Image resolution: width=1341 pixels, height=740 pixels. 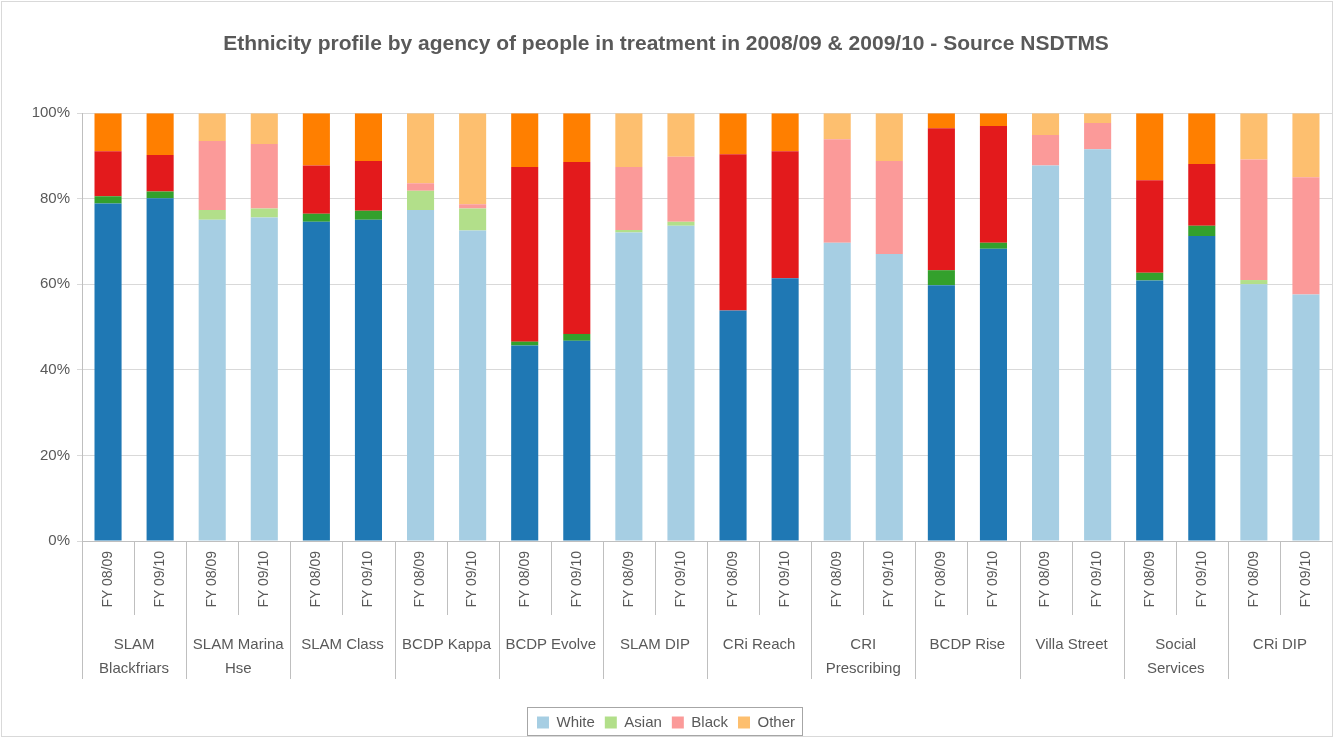 What do you see at coordinates (654, 644) in the screenshot?
I see `text: SLAM DIP` at bounding box center [654, 644].